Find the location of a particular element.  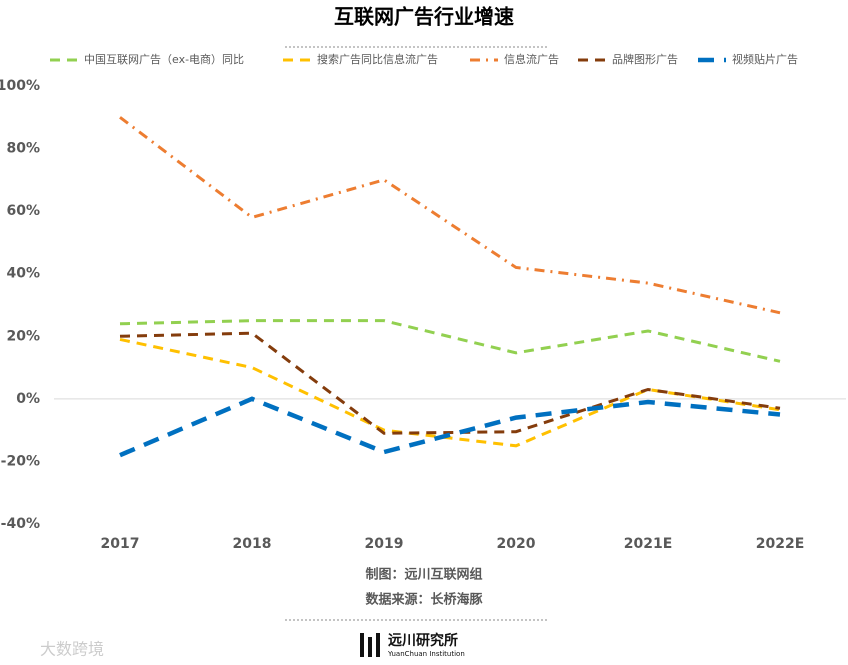

legend-label: 信息流广告 is located at coordinates (531, 59).